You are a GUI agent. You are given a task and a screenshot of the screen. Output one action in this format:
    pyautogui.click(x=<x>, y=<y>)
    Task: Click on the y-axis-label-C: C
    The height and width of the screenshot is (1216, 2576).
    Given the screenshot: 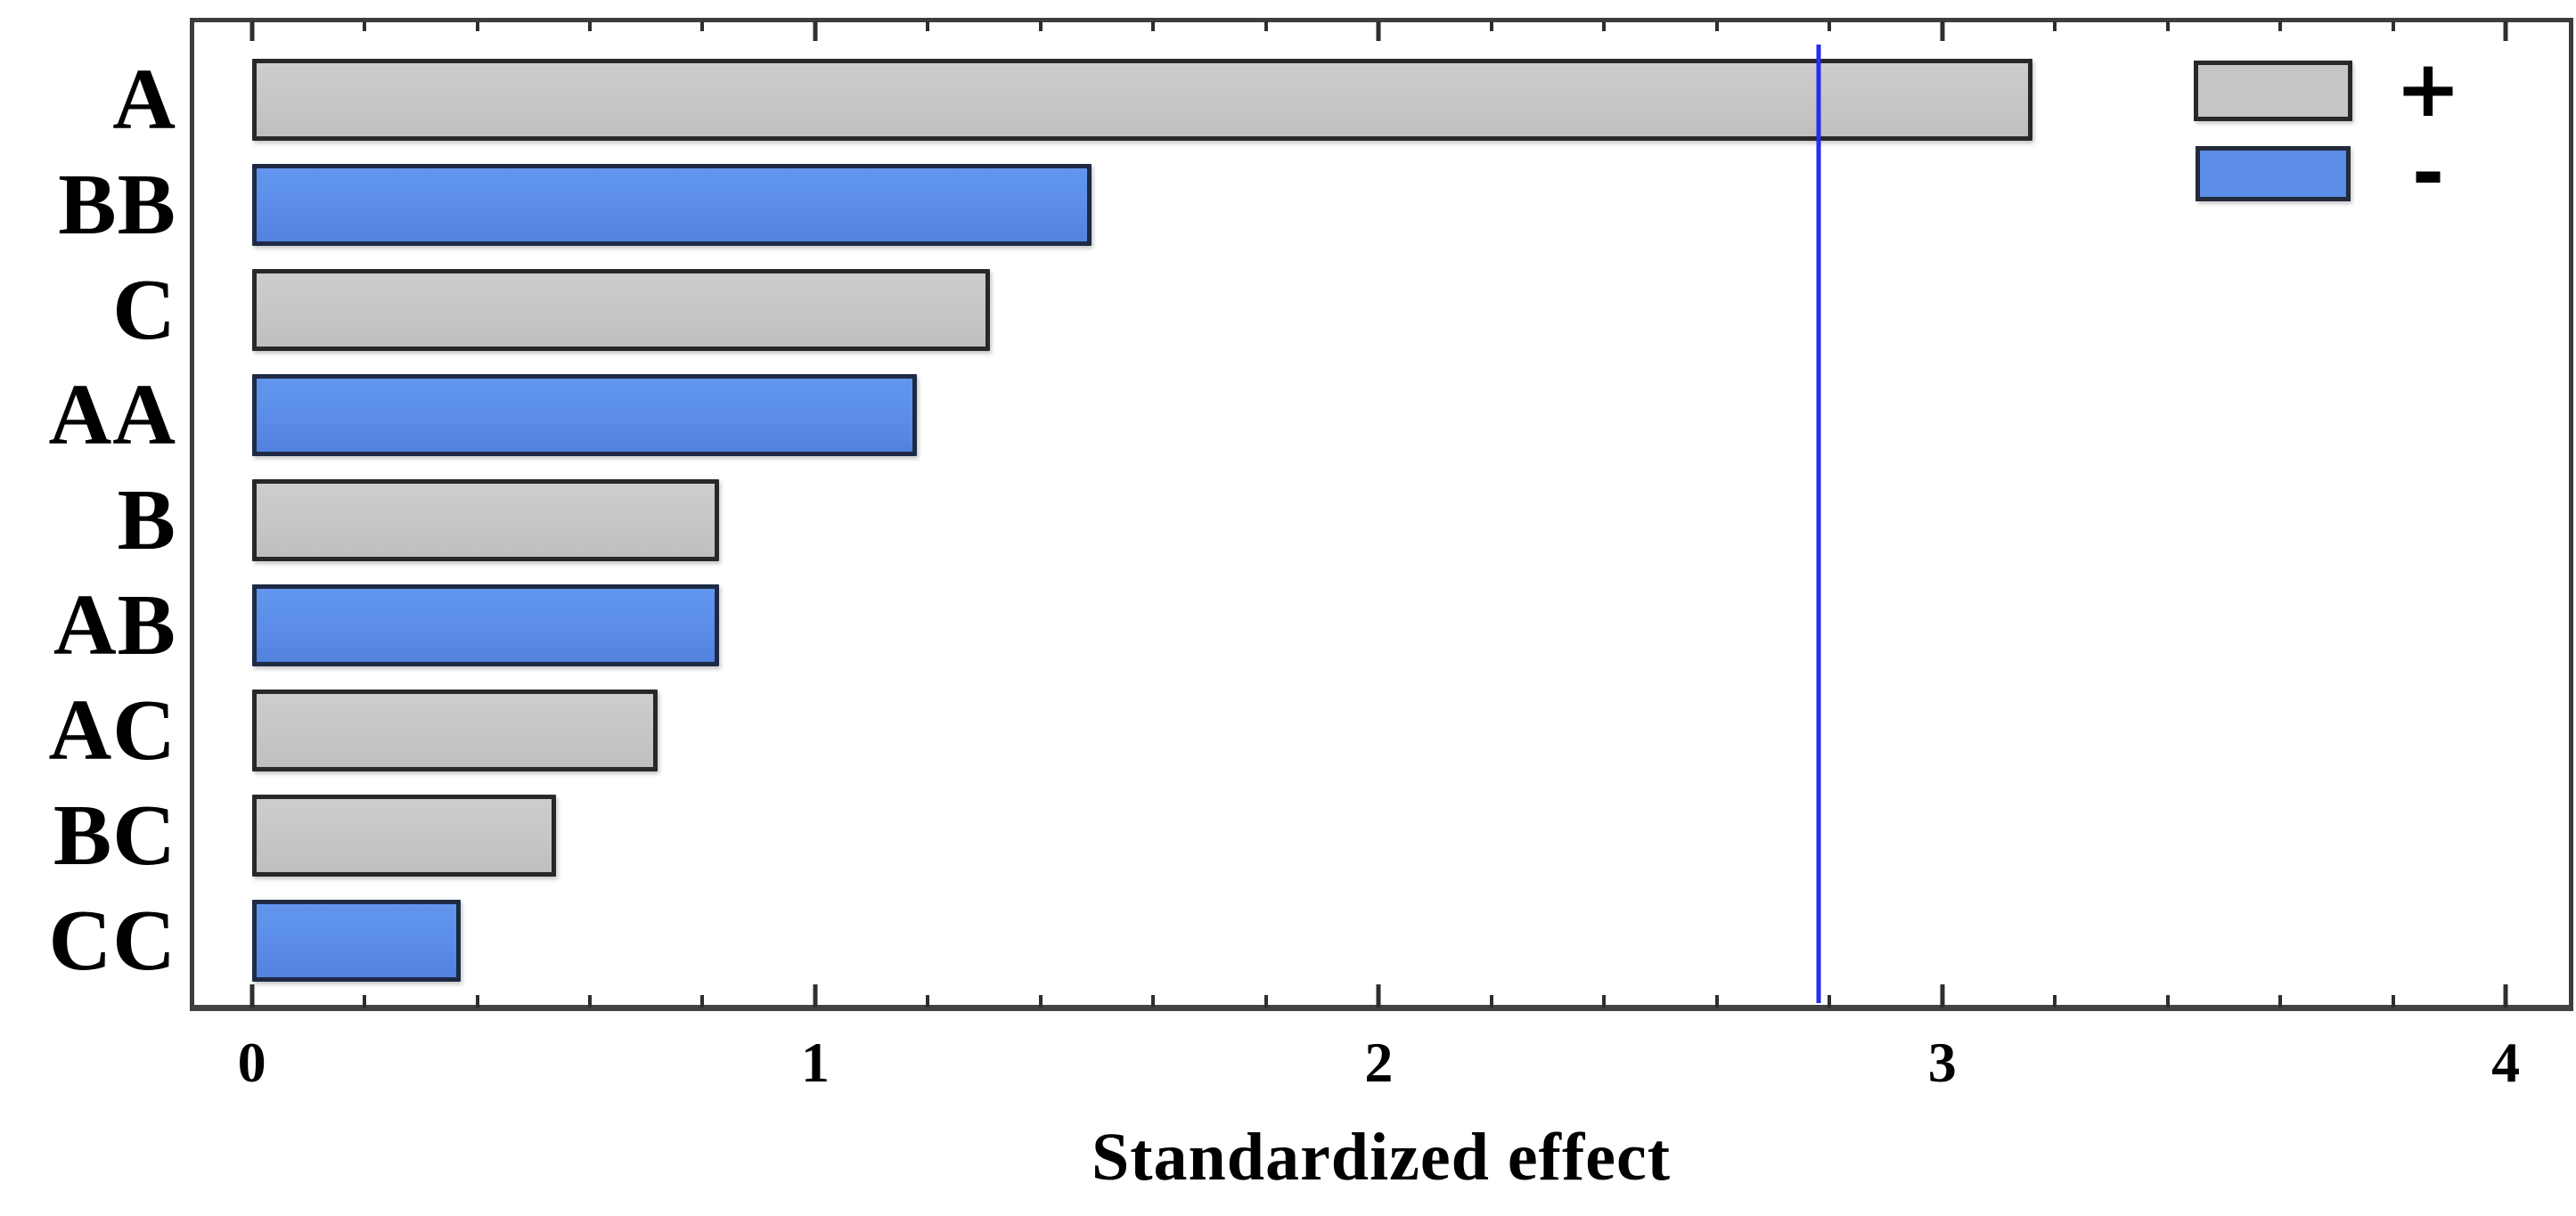 What is the action you would take?
    pyautogui.click(x=144, y=310)
    